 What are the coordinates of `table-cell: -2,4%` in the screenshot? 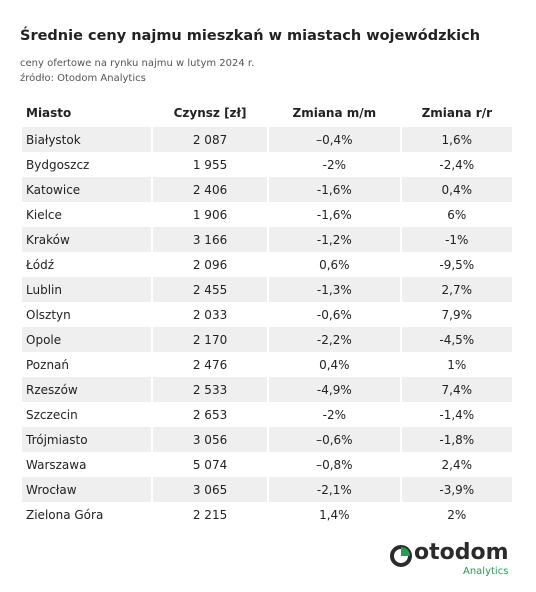 It's located at (457, 164).